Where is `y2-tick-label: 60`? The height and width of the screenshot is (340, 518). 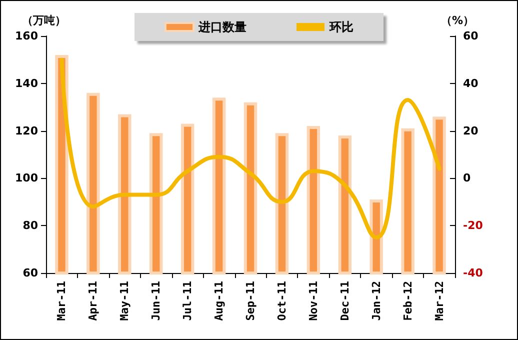 y2-tick-label: 60 is located at coordinates (471, 36).